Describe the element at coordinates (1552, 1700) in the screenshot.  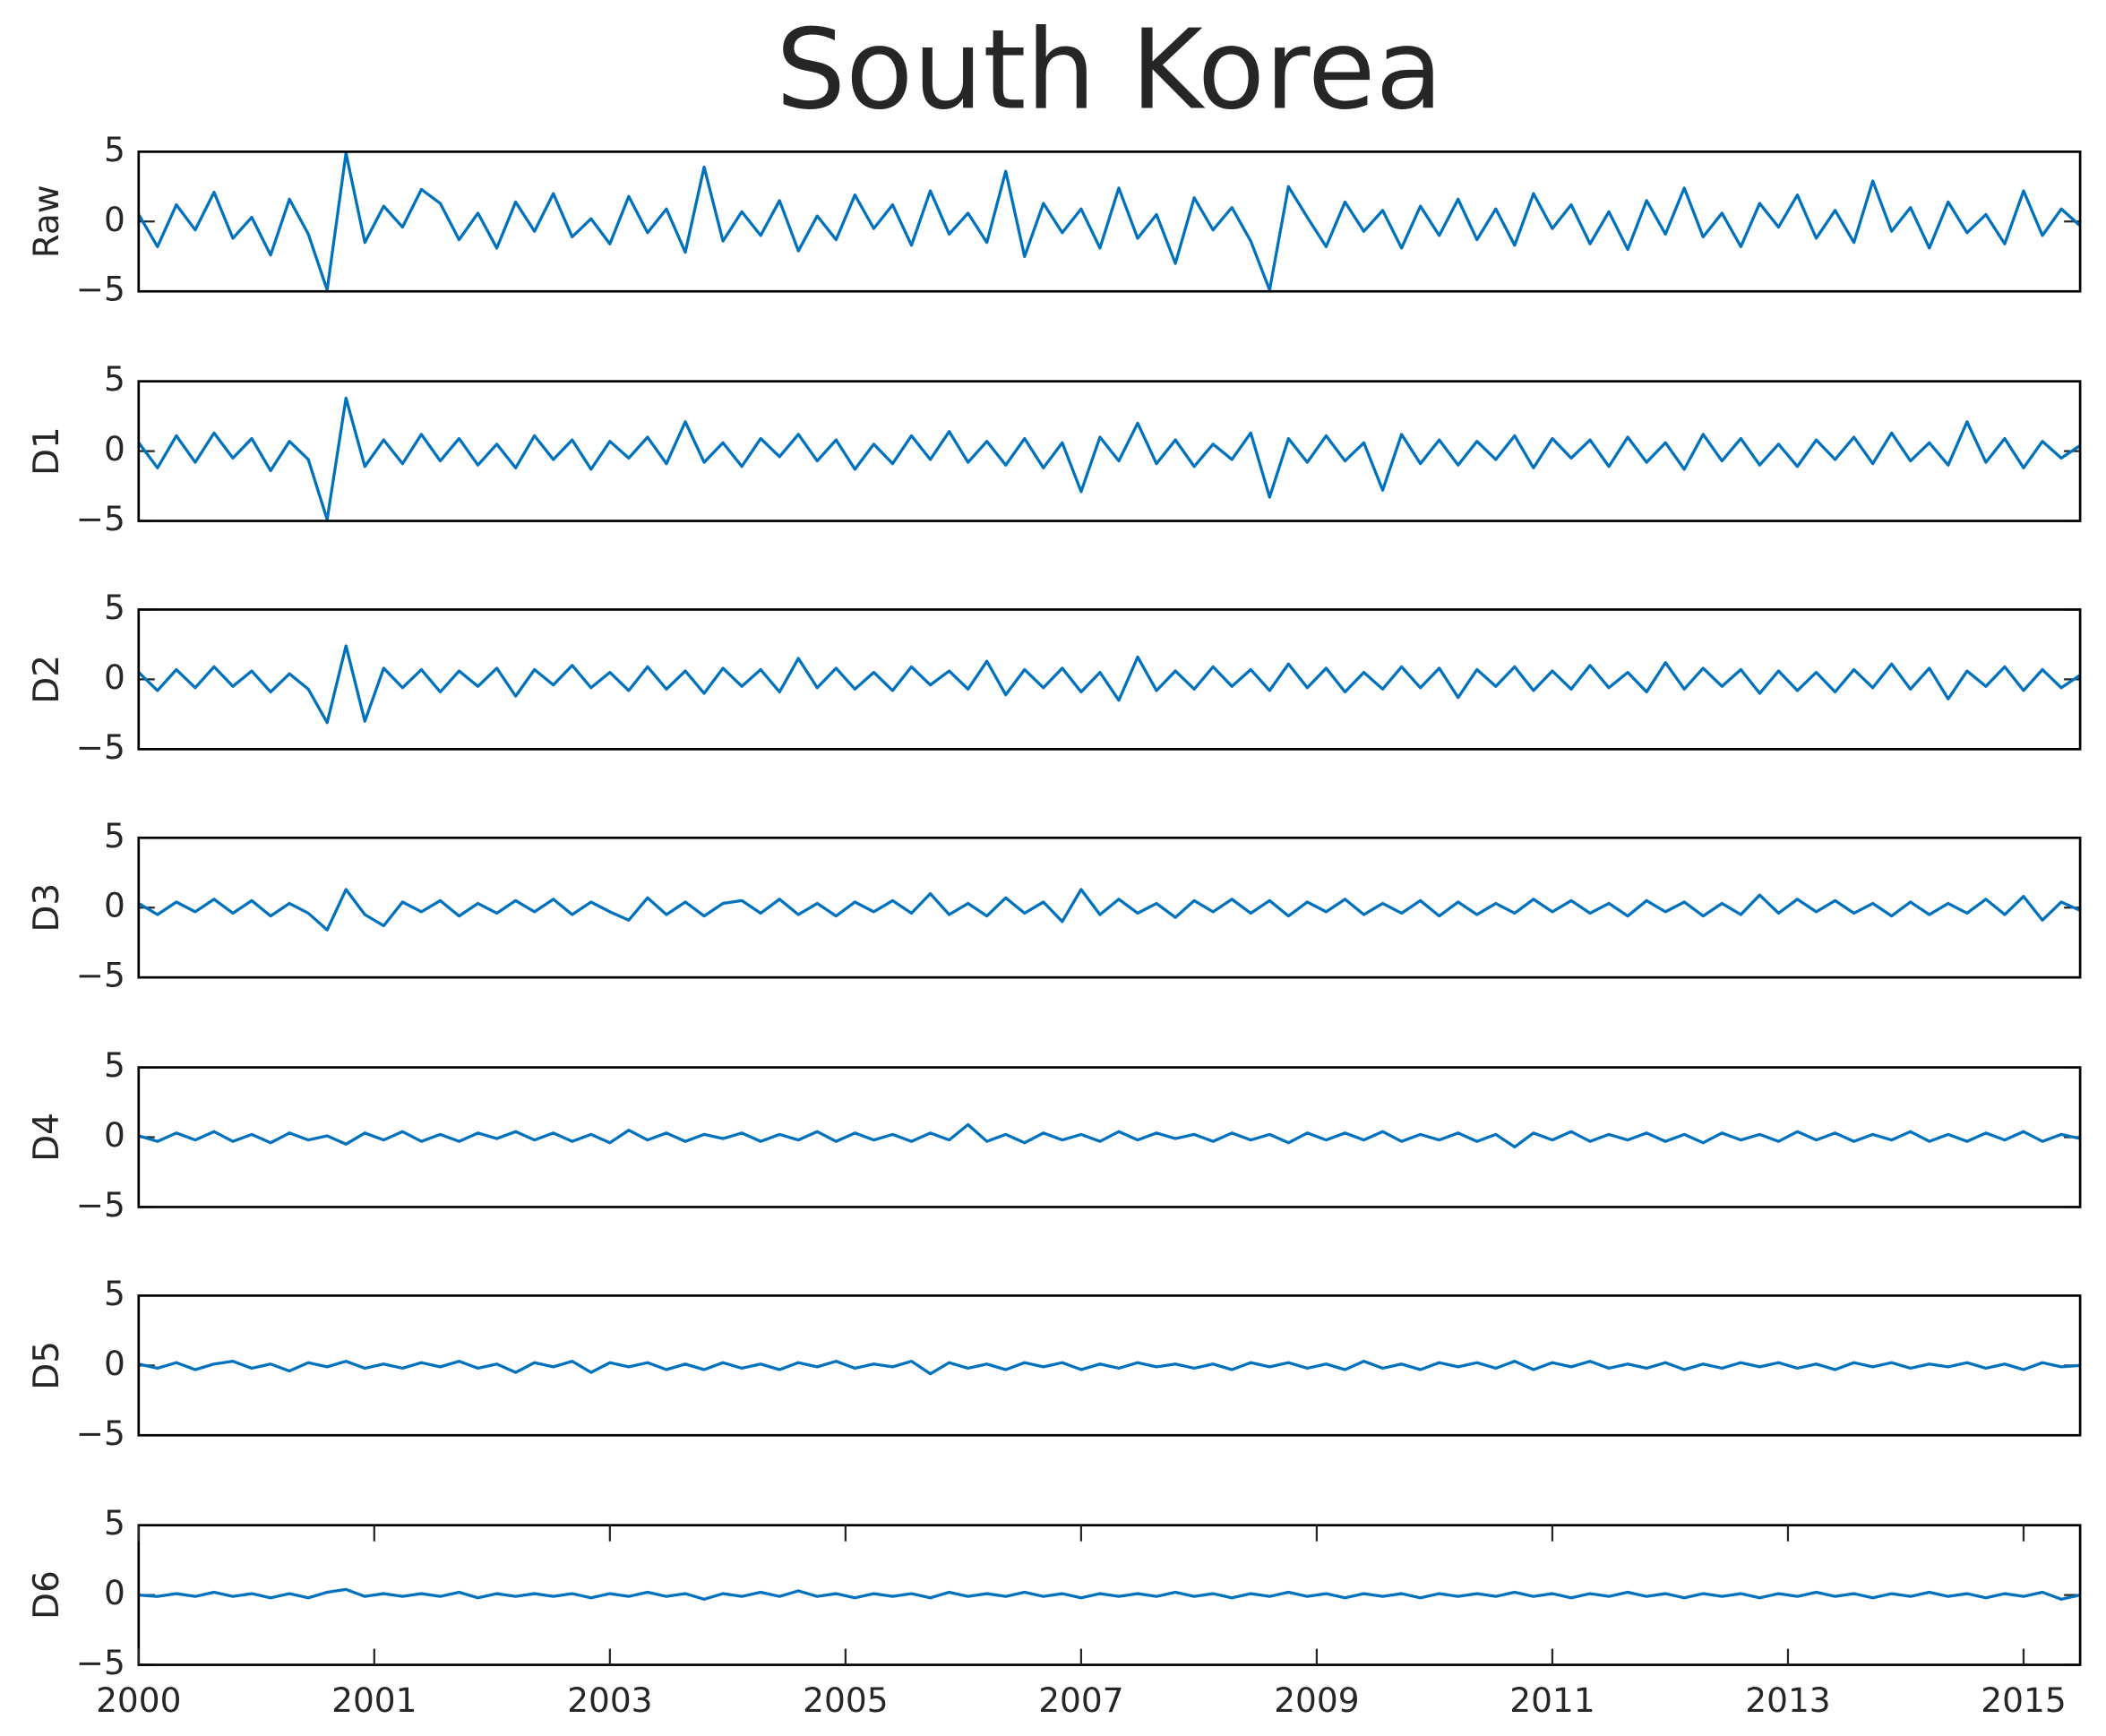
I see `x-tick-label: 2011` at that location.